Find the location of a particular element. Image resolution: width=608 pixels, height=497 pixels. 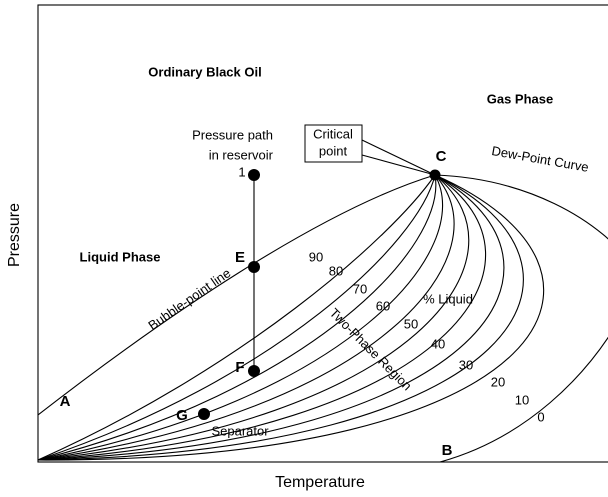

point-label: G is located at coordinates (182, 415).